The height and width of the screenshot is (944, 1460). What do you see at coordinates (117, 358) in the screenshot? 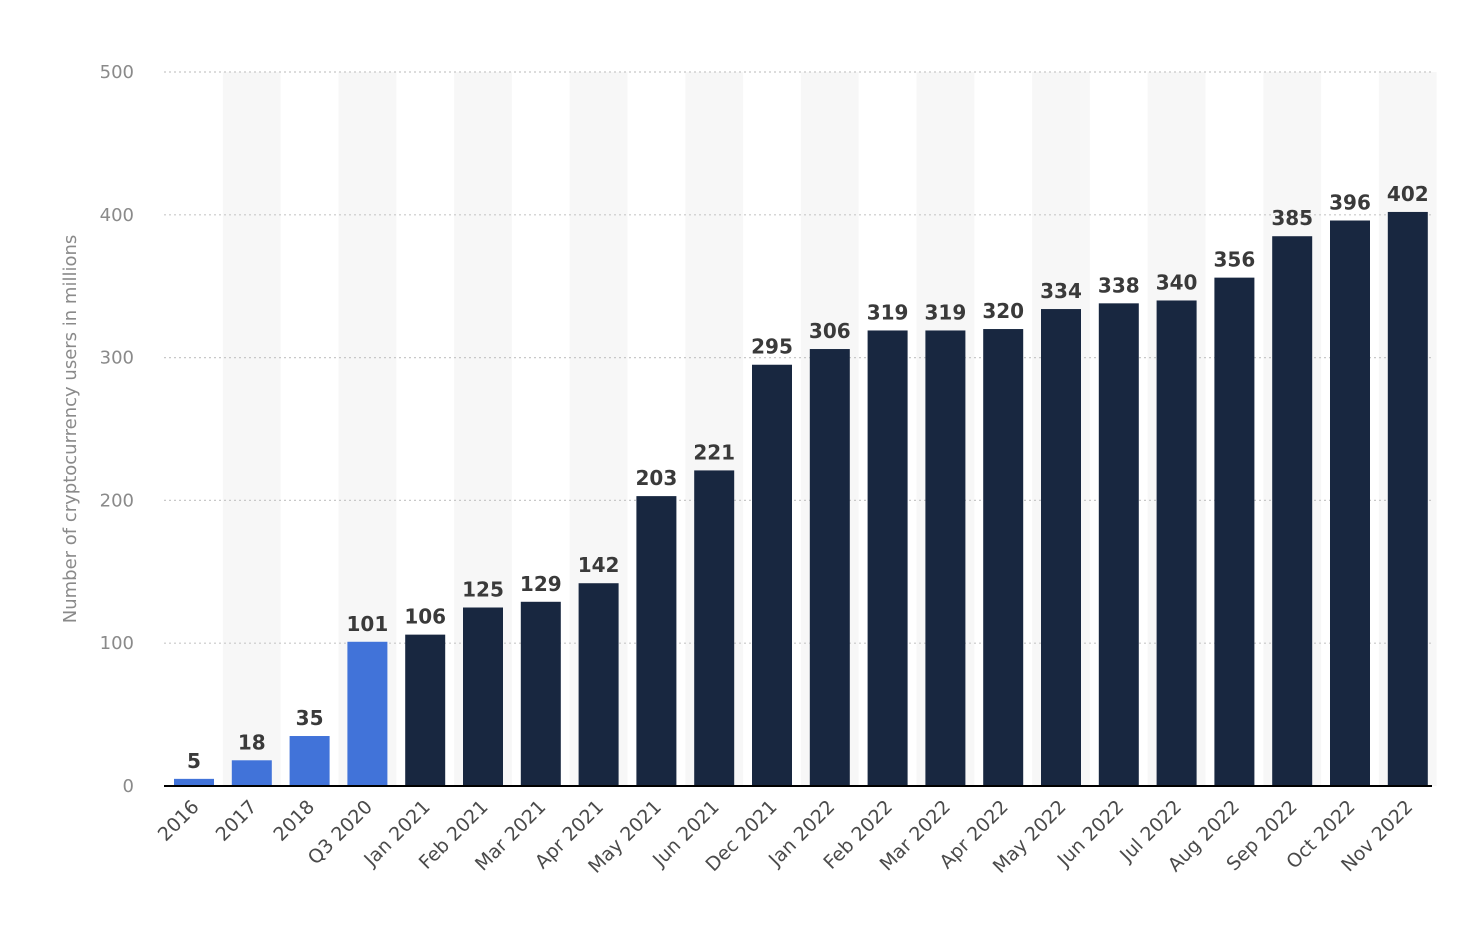
I see `y-tick-label: 300` at bounding box center [117, 358].